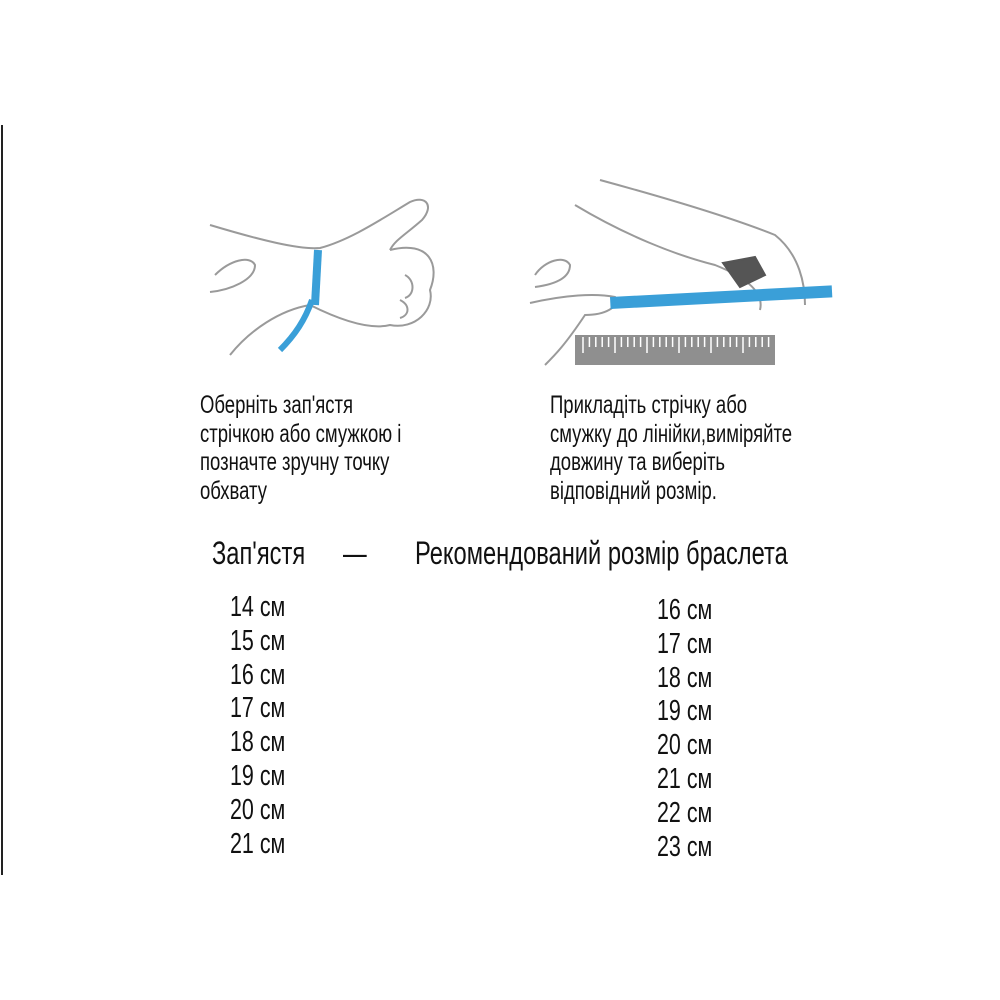 The height and width of the screenshot is (1000, 1000). I want to click on step-2-line: смужку до лінійки,виміряйте, so click(671, 433).